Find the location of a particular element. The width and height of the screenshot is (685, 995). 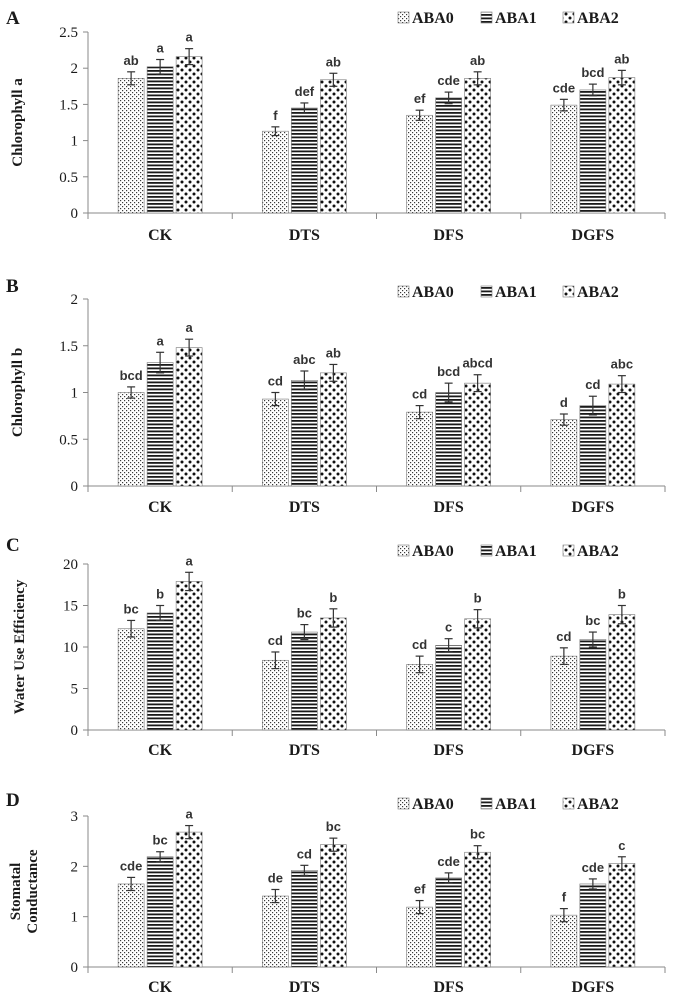

y-tick-label: 20 is located at coordinates (70, 565).